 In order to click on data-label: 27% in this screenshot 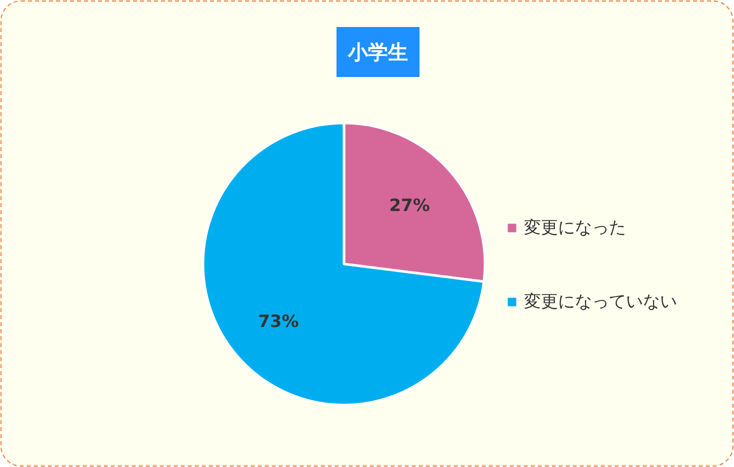, I will do `click(409, 206)`.